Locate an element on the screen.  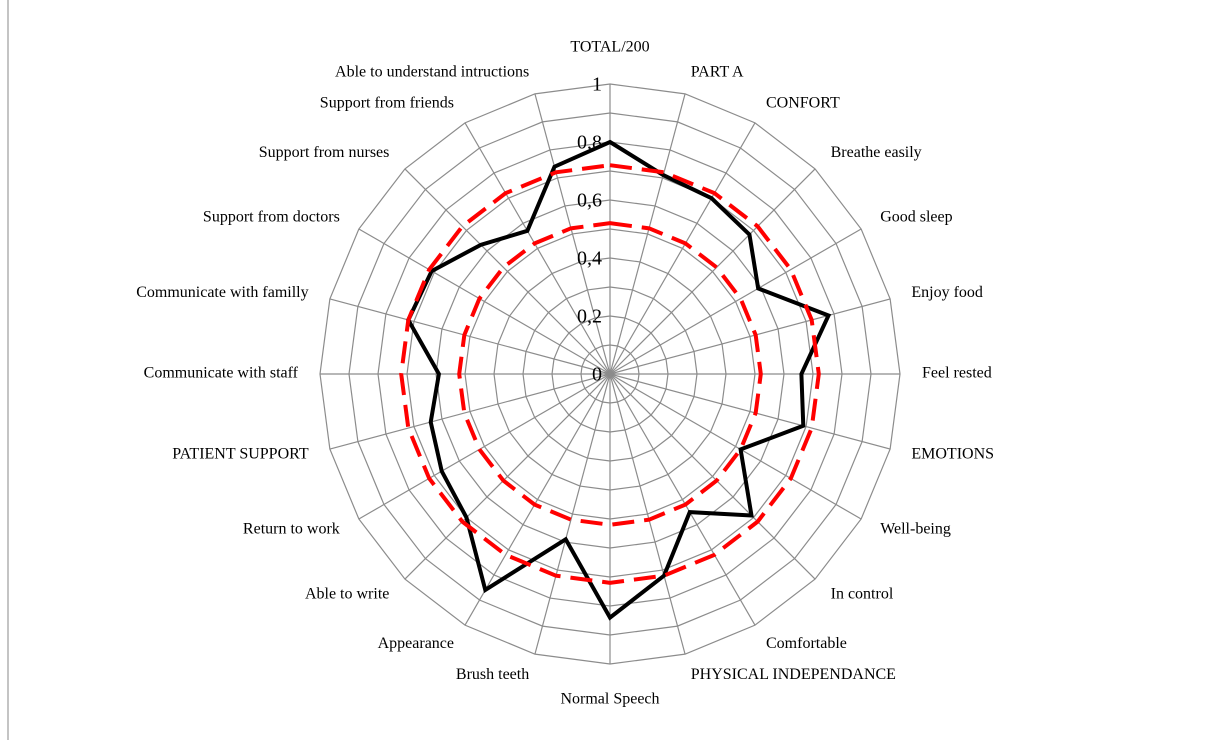
category-label: In control is located at coordinates (862, 593).